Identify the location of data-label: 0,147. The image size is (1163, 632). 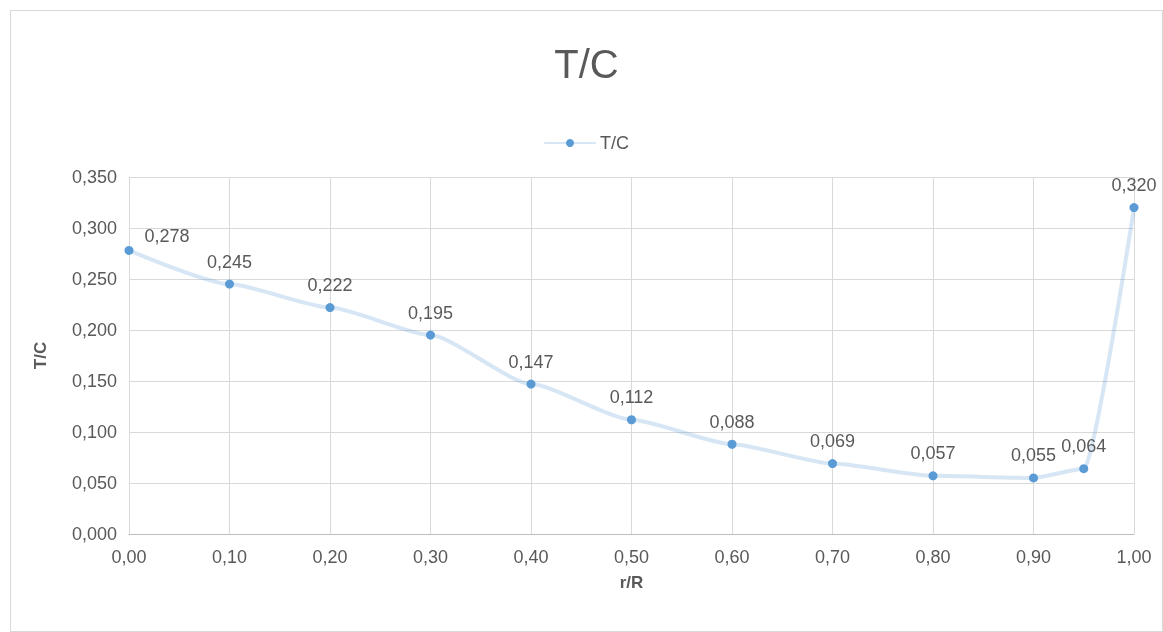
(531, 361).